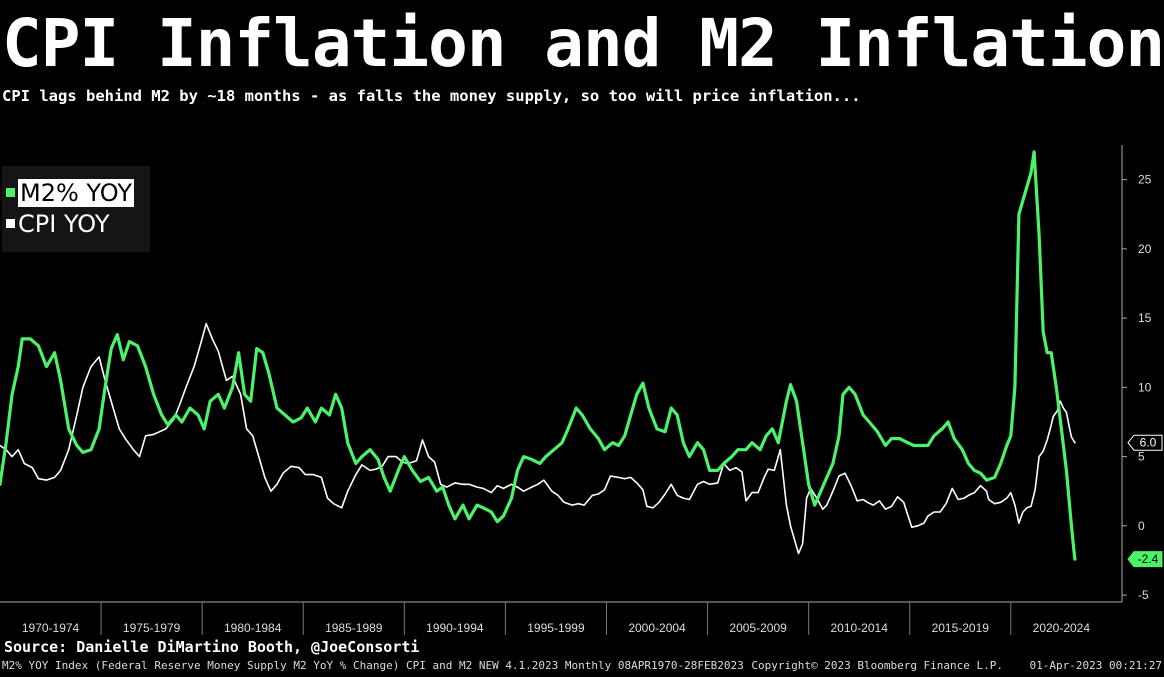 The width and height of the screenshot is (1164, 677). What do you see at coordinates (1141, 457) in the screenshot?
I see `y-tick-label: 5` at bounding box center [1141, 457].